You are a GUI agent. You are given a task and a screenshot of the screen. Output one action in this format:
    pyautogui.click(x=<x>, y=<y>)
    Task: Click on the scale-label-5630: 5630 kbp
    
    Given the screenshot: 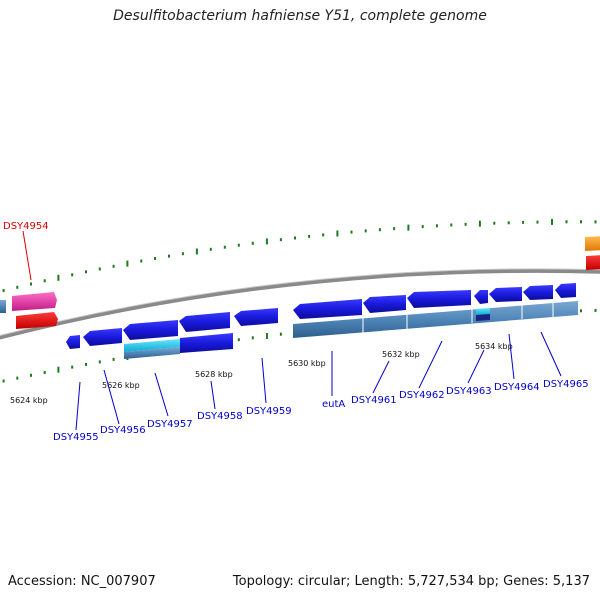 What is the action you would take?
    pyautogui.click(x=307, y=363)
    